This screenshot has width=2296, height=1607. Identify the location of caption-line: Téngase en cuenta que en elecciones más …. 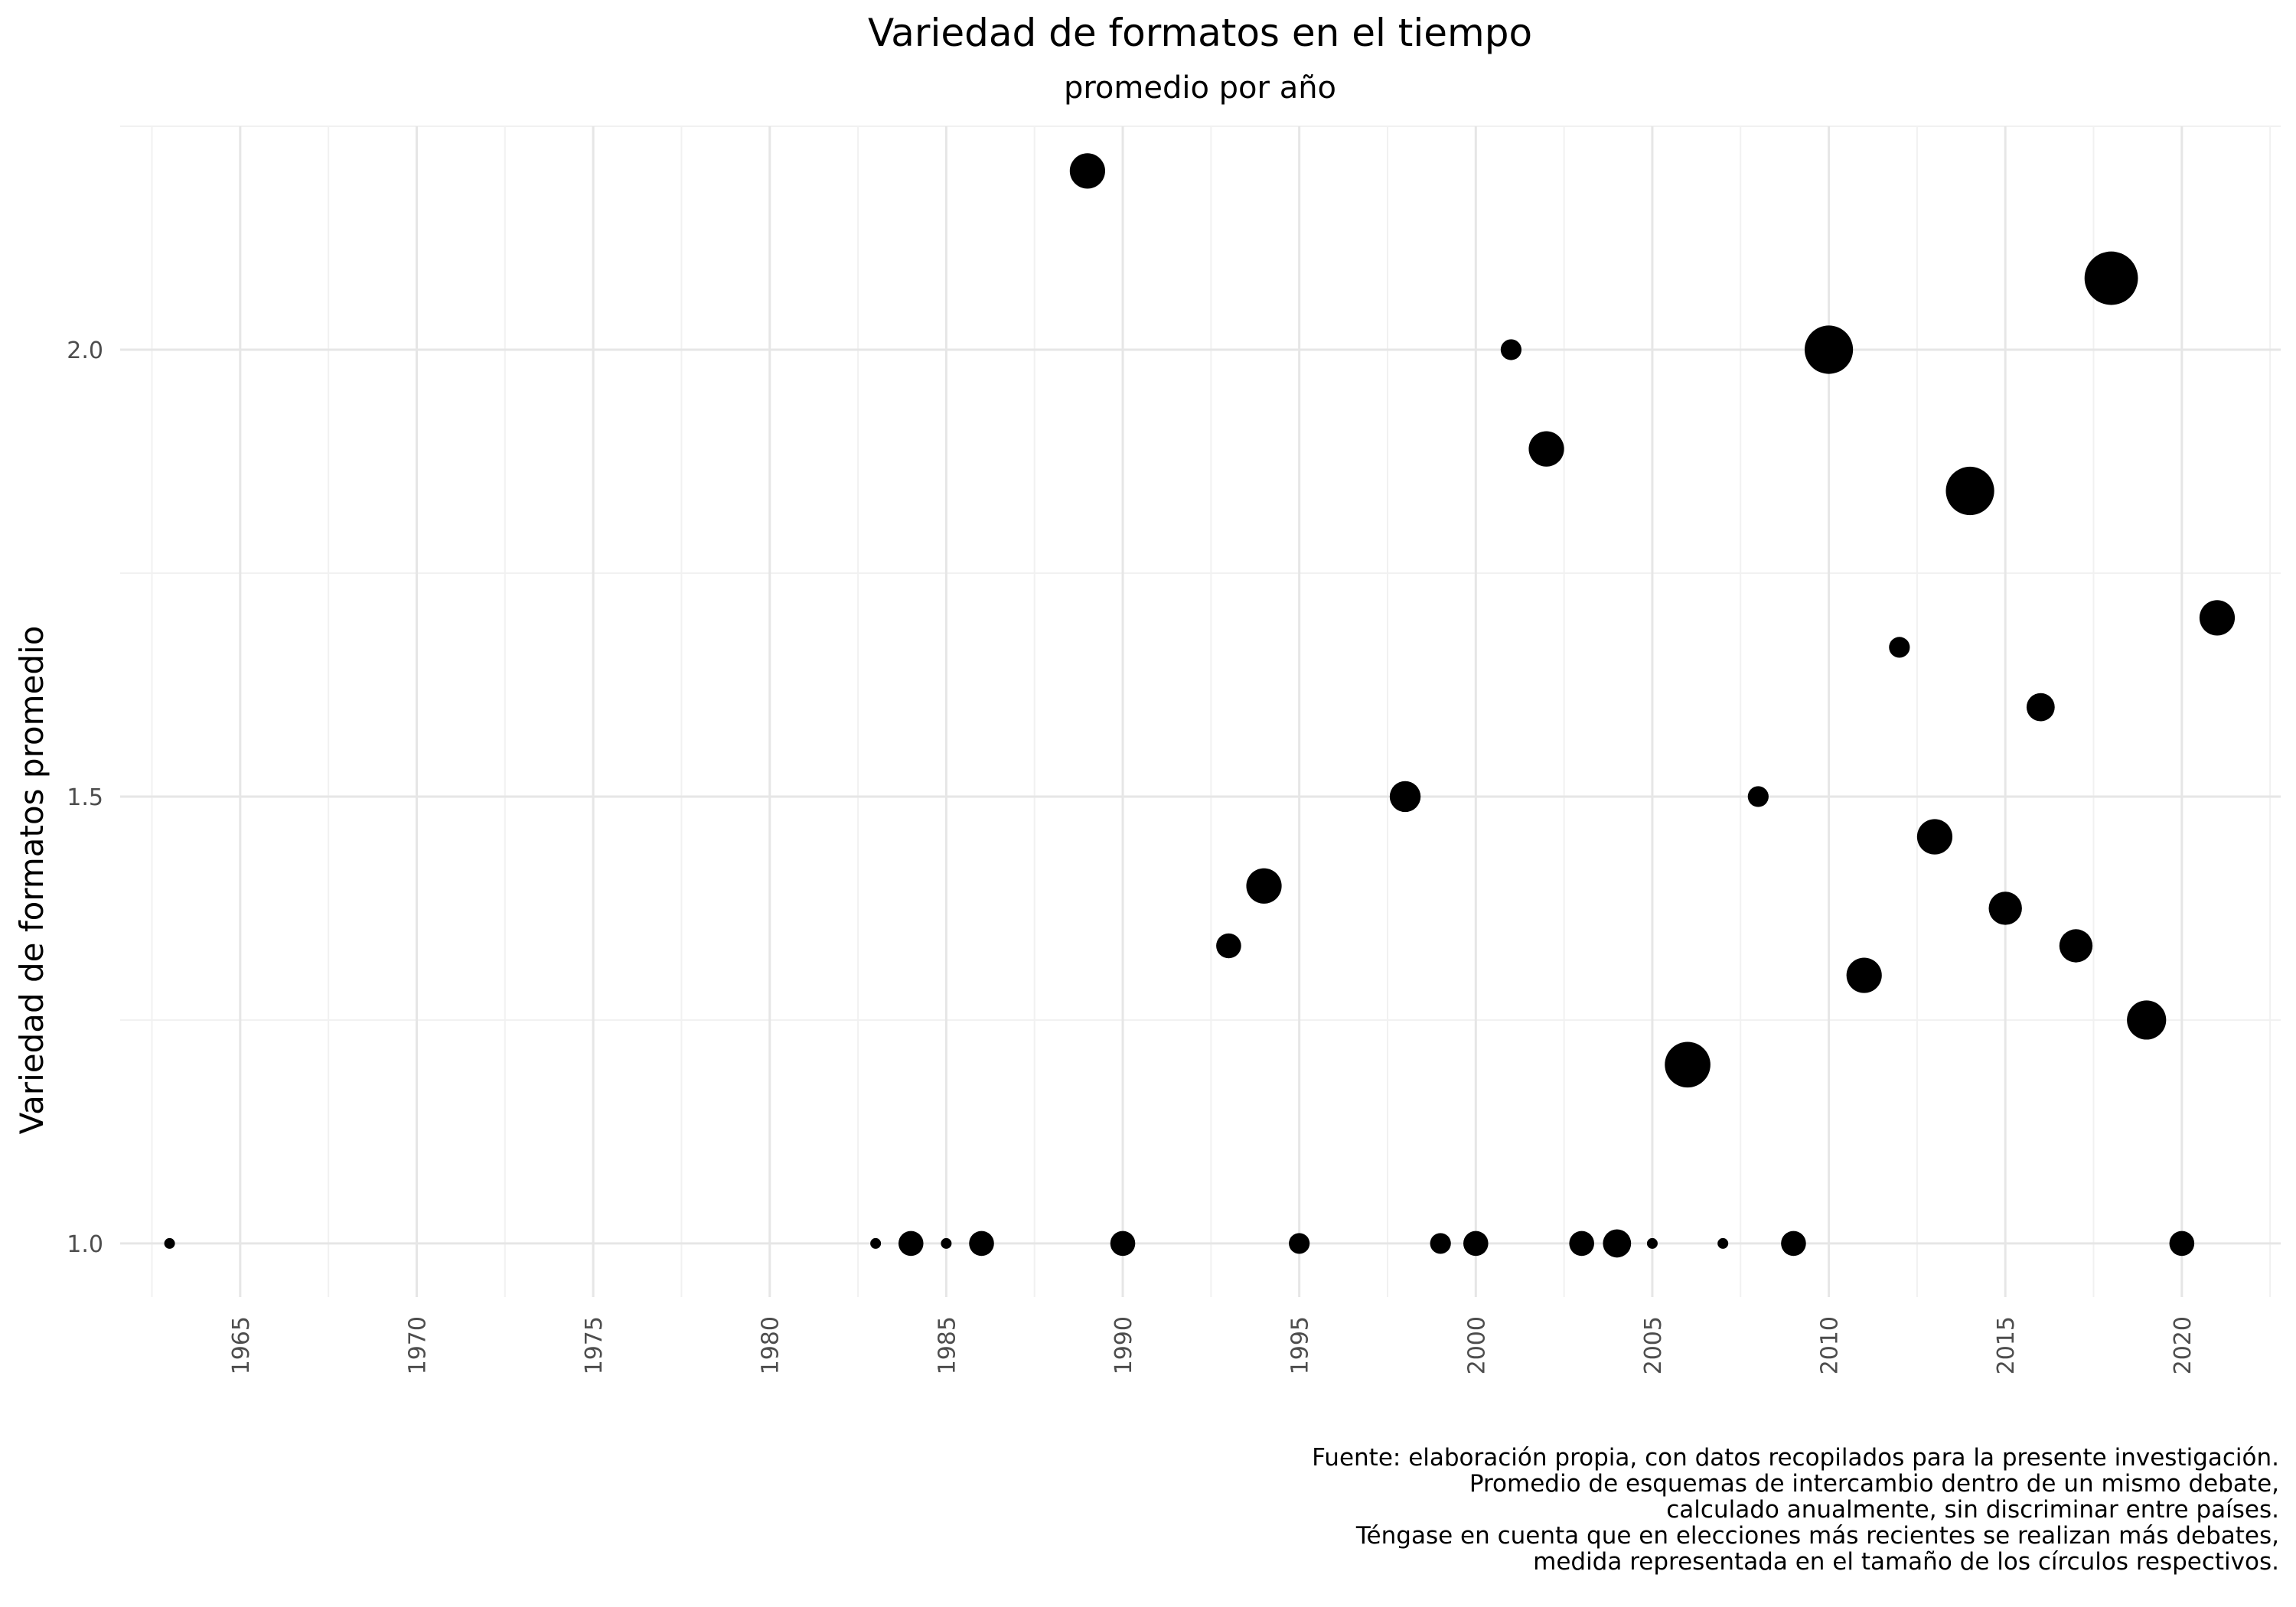
(1817, 1536).